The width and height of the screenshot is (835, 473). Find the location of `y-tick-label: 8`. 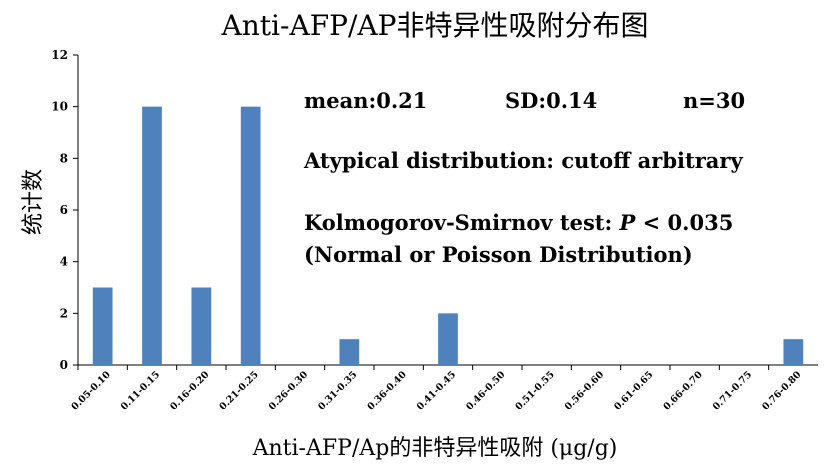

y-tick-label: 8 is located at coordinates (64, 158).